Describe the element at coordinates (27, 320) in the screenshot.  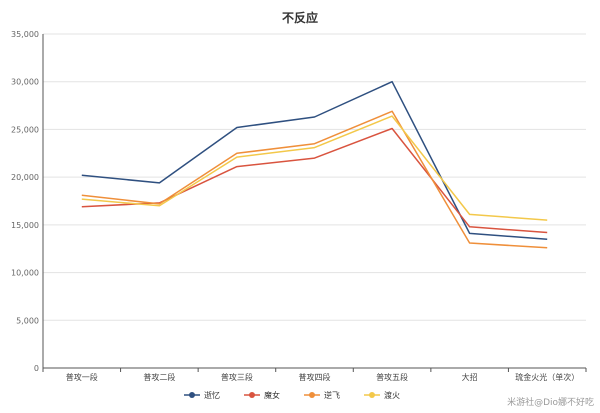
I see `y-tick-label: 5,000` at that location.